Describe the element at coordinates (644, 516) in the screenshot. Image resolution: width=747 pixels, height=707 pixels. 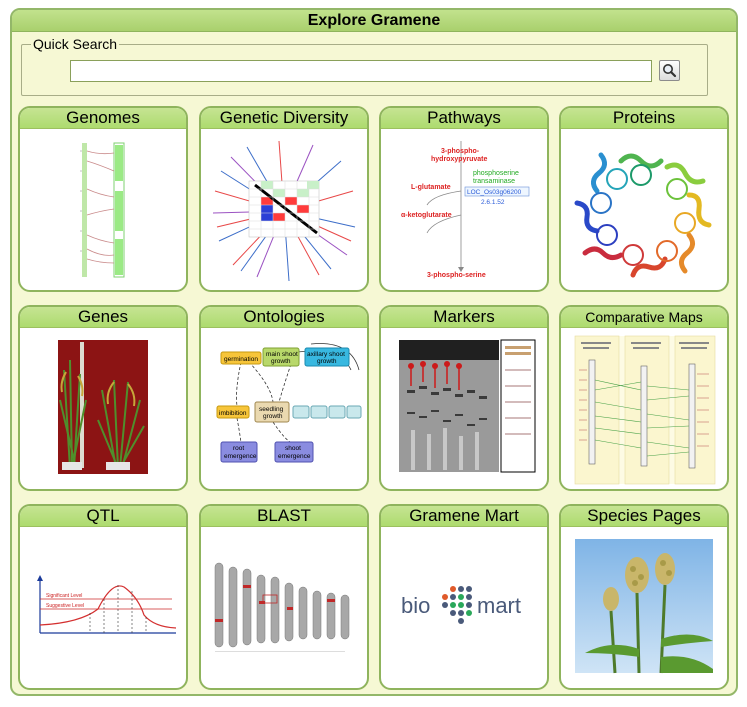
I see `tile-species-pages-label: Species Pages` at that location.